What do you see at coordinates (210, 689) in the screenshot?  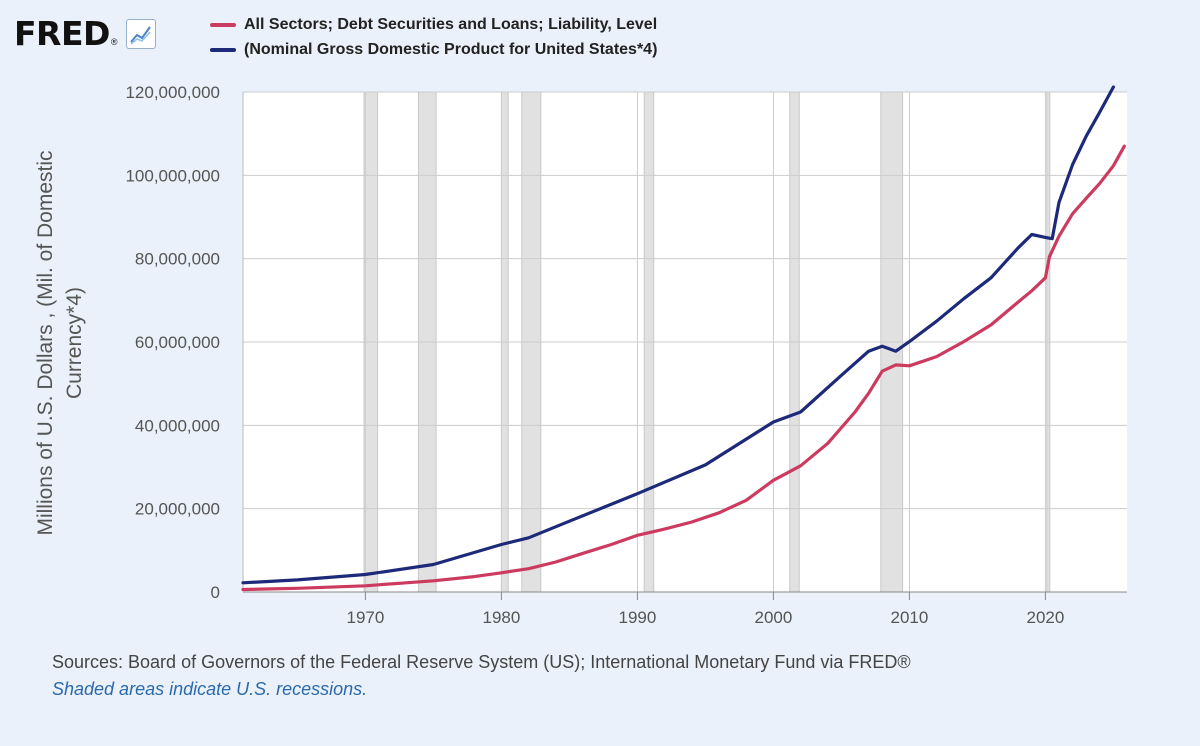 I see `recession-note: Shaded areas indicate U.S. recessions.` at bounding box center [210, 689].